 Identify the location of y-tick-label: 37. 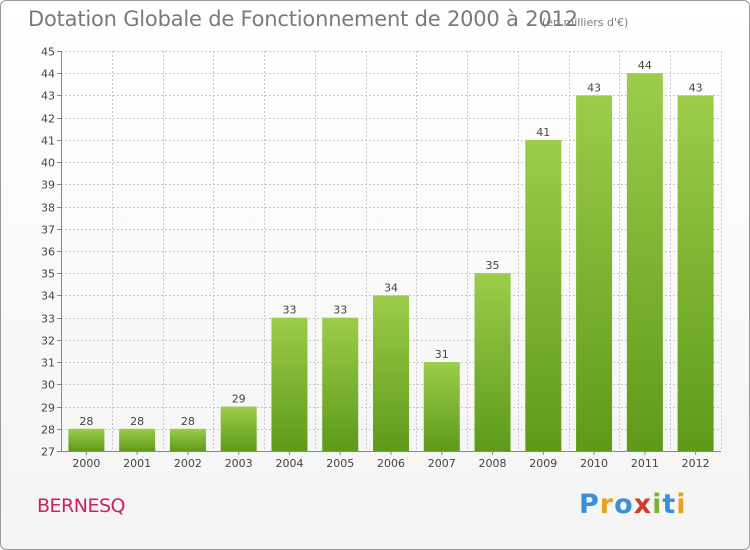
(48, 230).